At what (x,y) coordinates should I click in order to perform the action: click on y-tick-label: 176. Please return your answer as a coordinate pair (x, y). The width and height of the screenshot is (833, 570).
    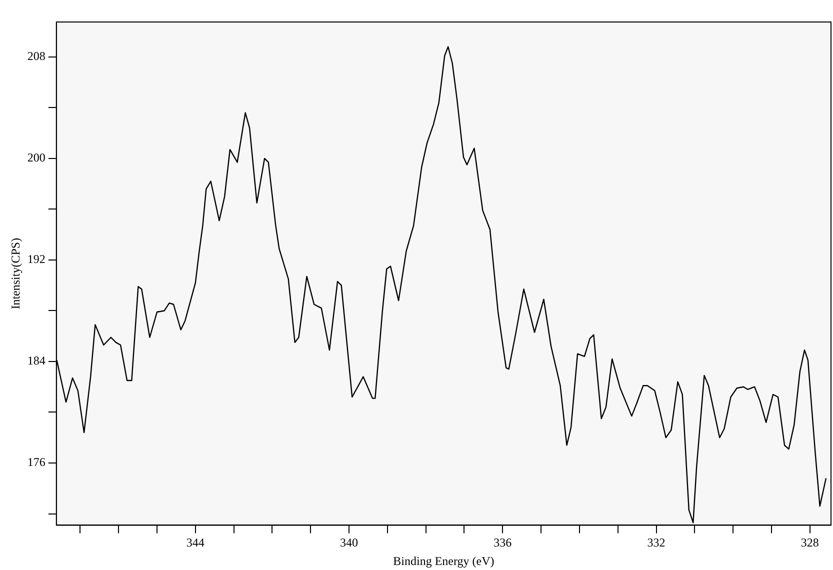
    Looking at the image, I should click on (36, 462).